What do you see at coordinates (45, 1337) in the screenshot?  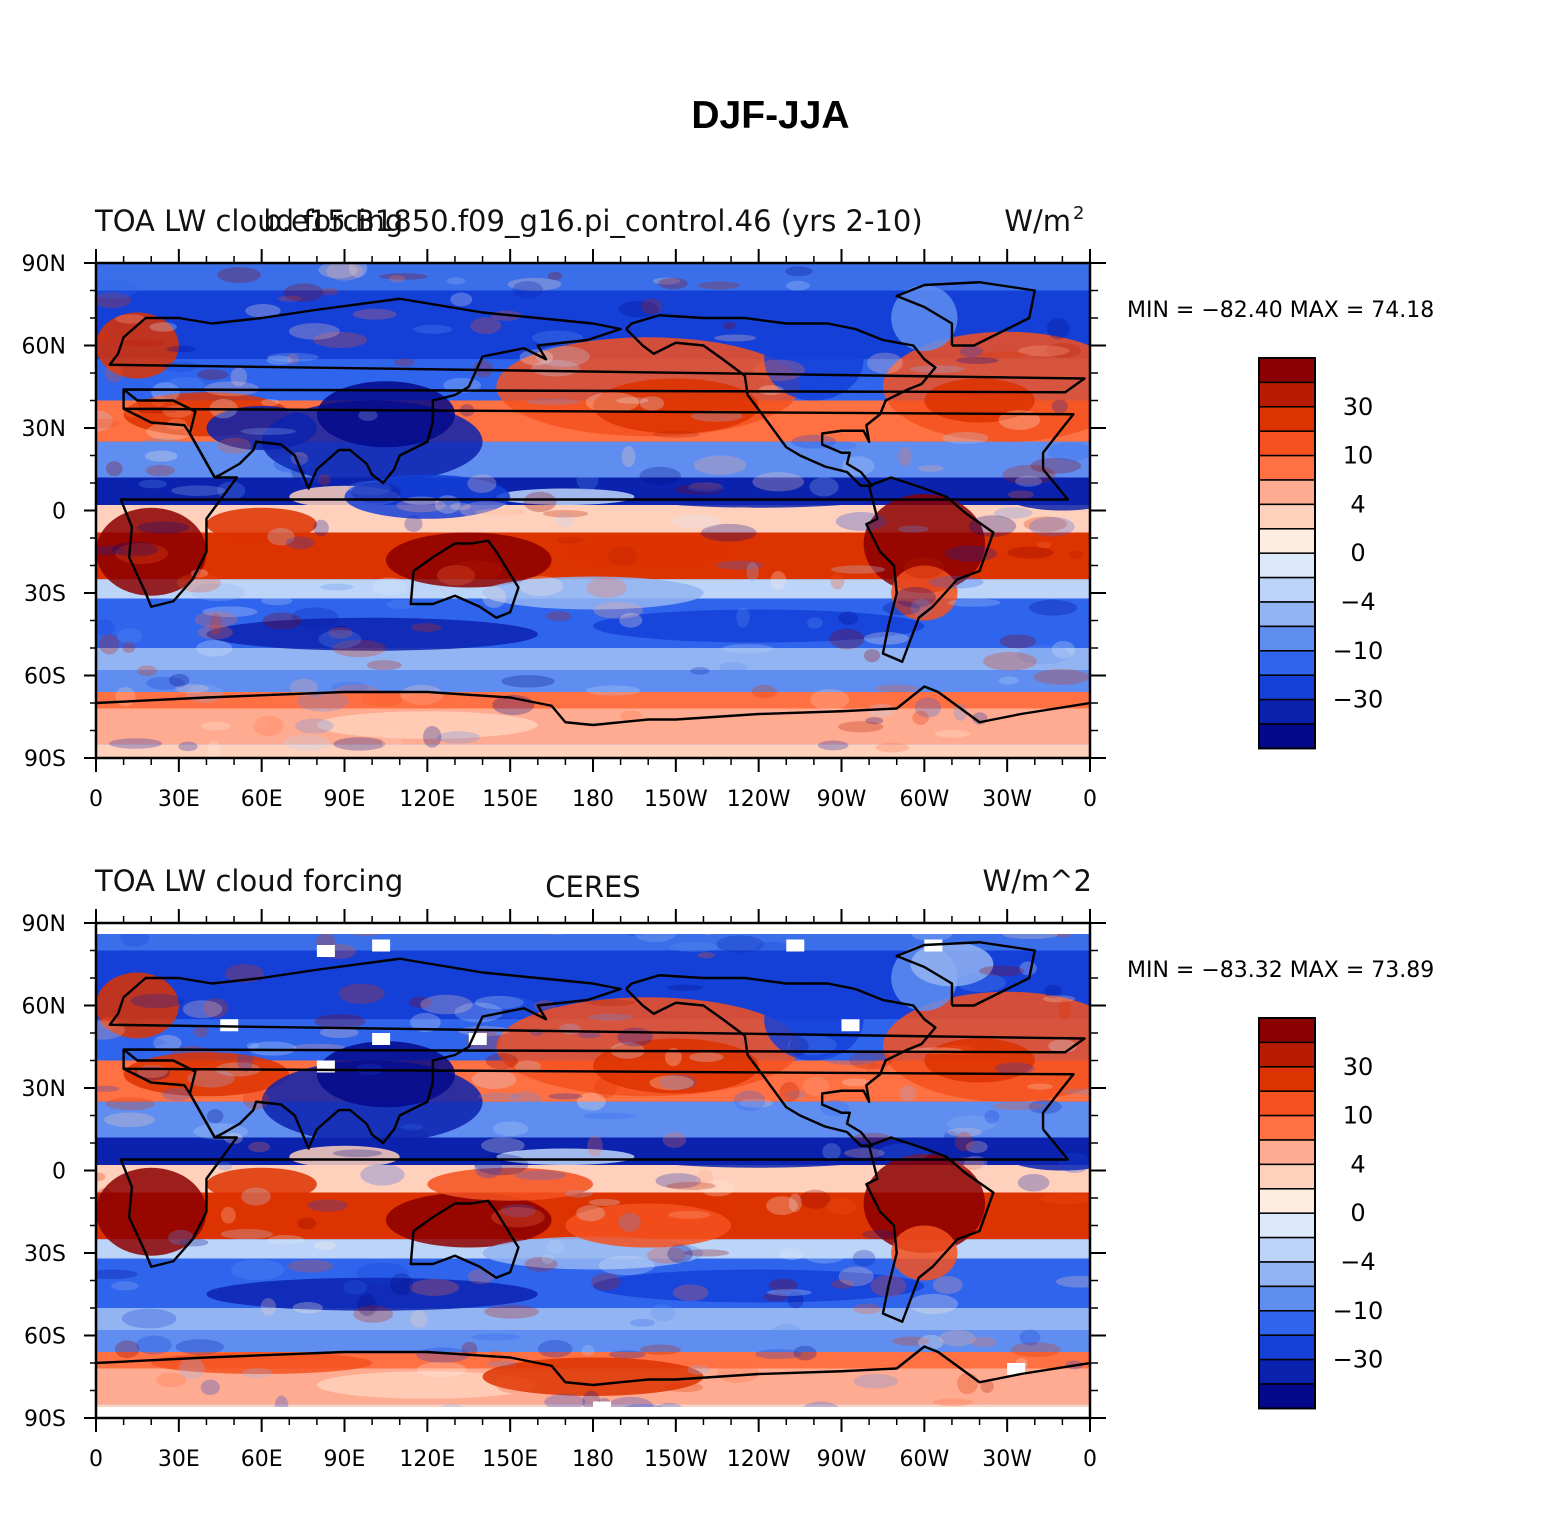 I see `lat-tick-label: 60S` at bounding box center [45, 1337].